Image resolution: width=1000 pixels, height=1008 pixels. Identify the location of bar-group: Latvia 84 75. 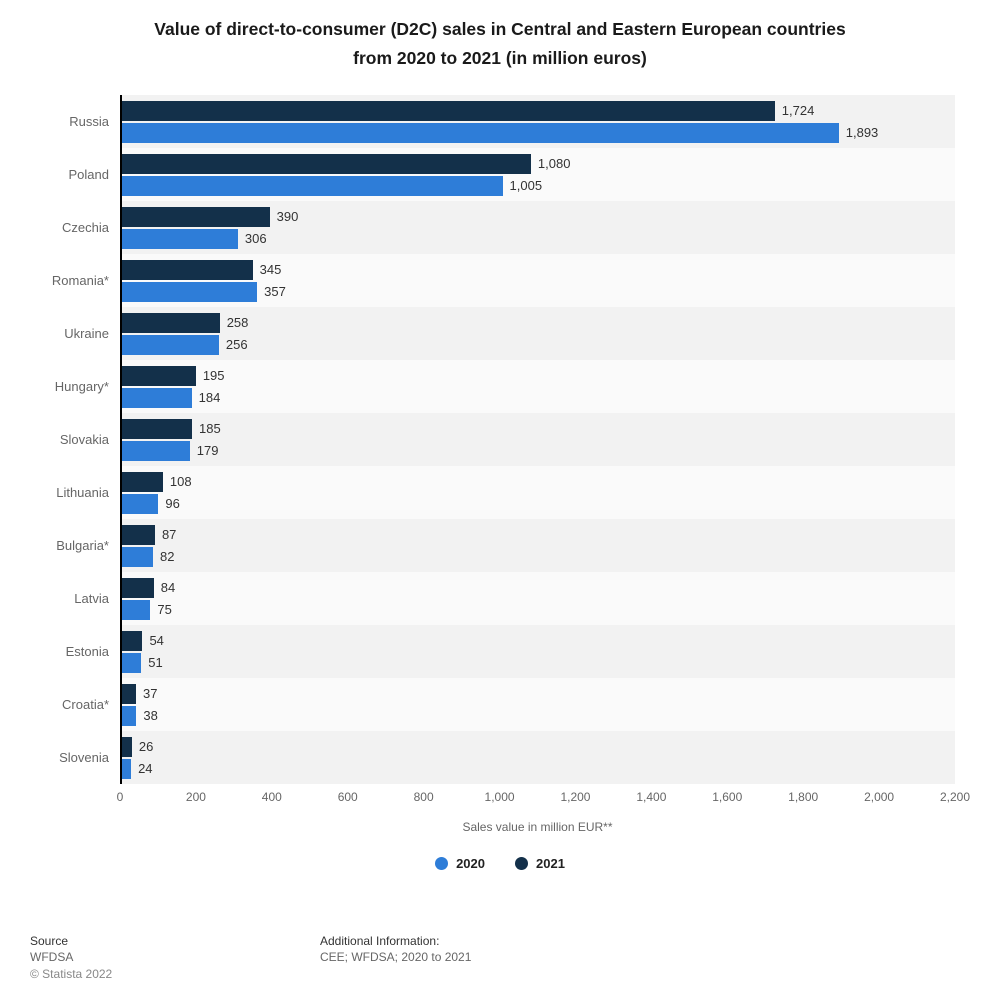
(492, 598).